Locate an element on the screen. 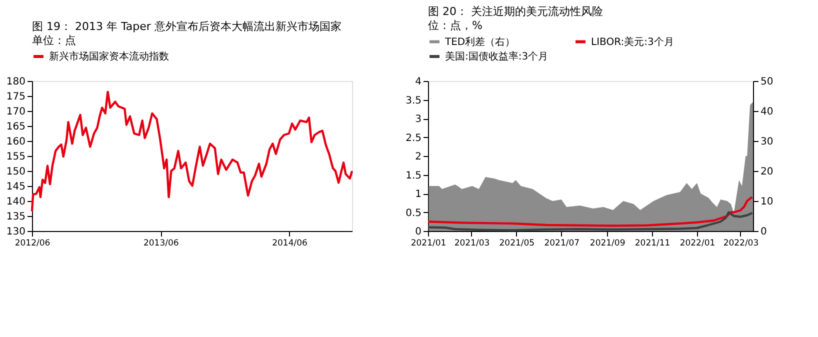 Image resolution: width=818 pixels, height=337 pixels. y-tick-label: 165 is located at coordinates (16, 127).